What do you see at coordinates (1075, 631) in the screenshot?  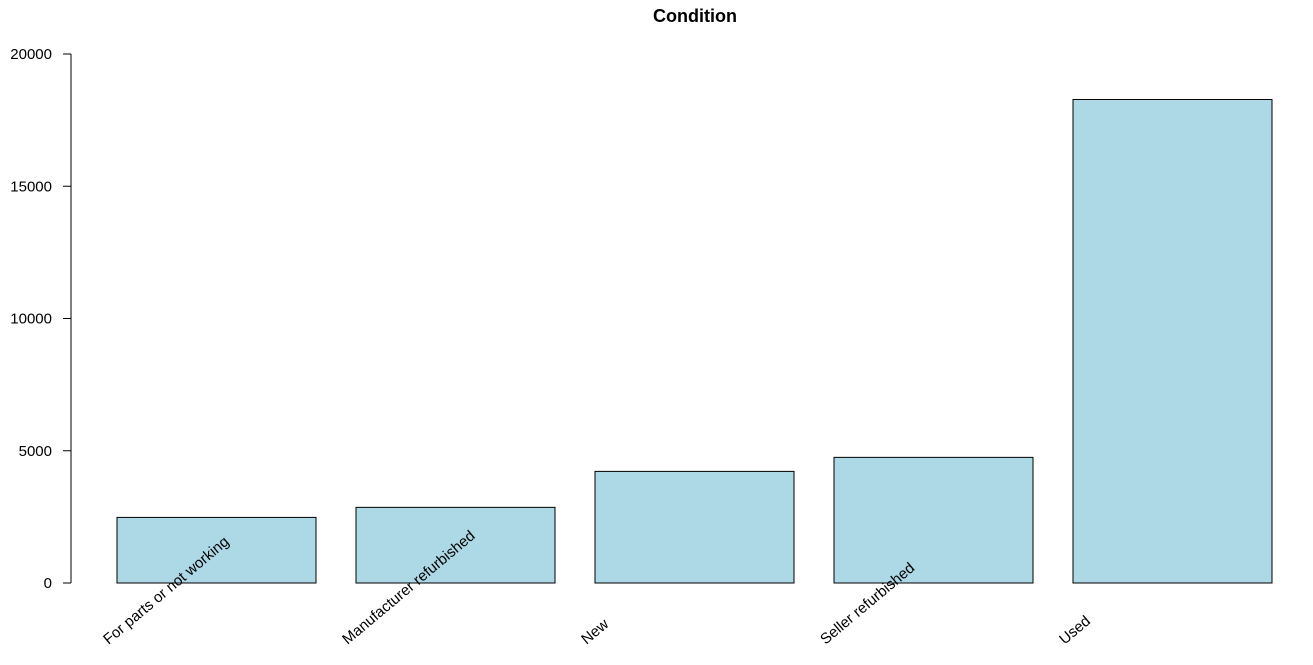 I see `x-category-label: Used` at bounding box center [1075, 631].